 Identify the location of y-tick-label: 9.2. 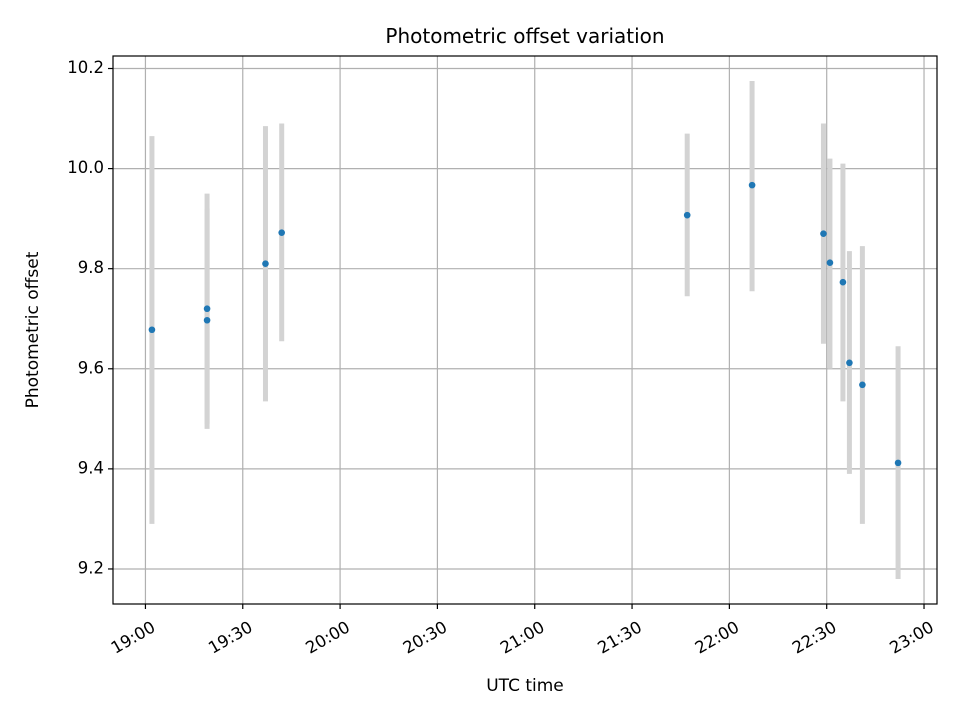
(91, 567).